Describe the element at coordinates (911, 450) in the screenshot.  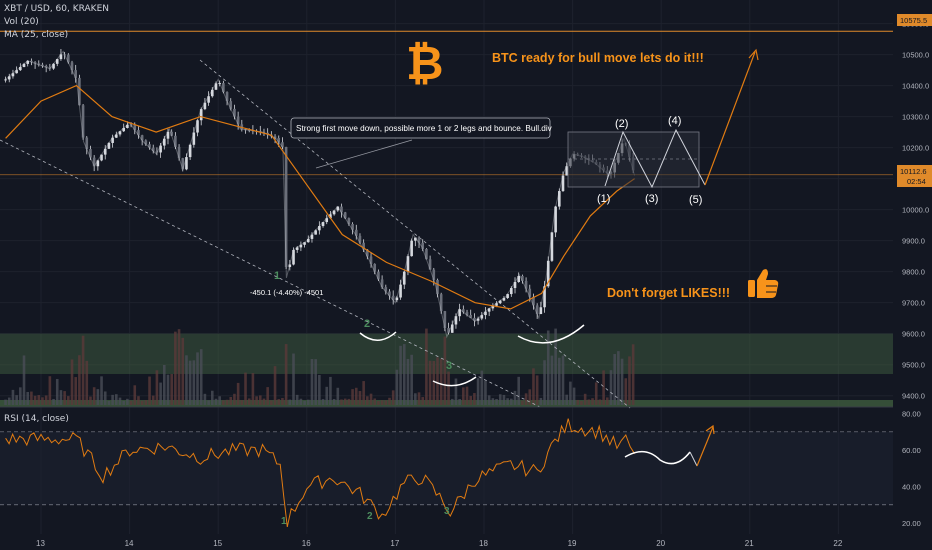
I see `rsi-tick-label: 60.00` at that location.